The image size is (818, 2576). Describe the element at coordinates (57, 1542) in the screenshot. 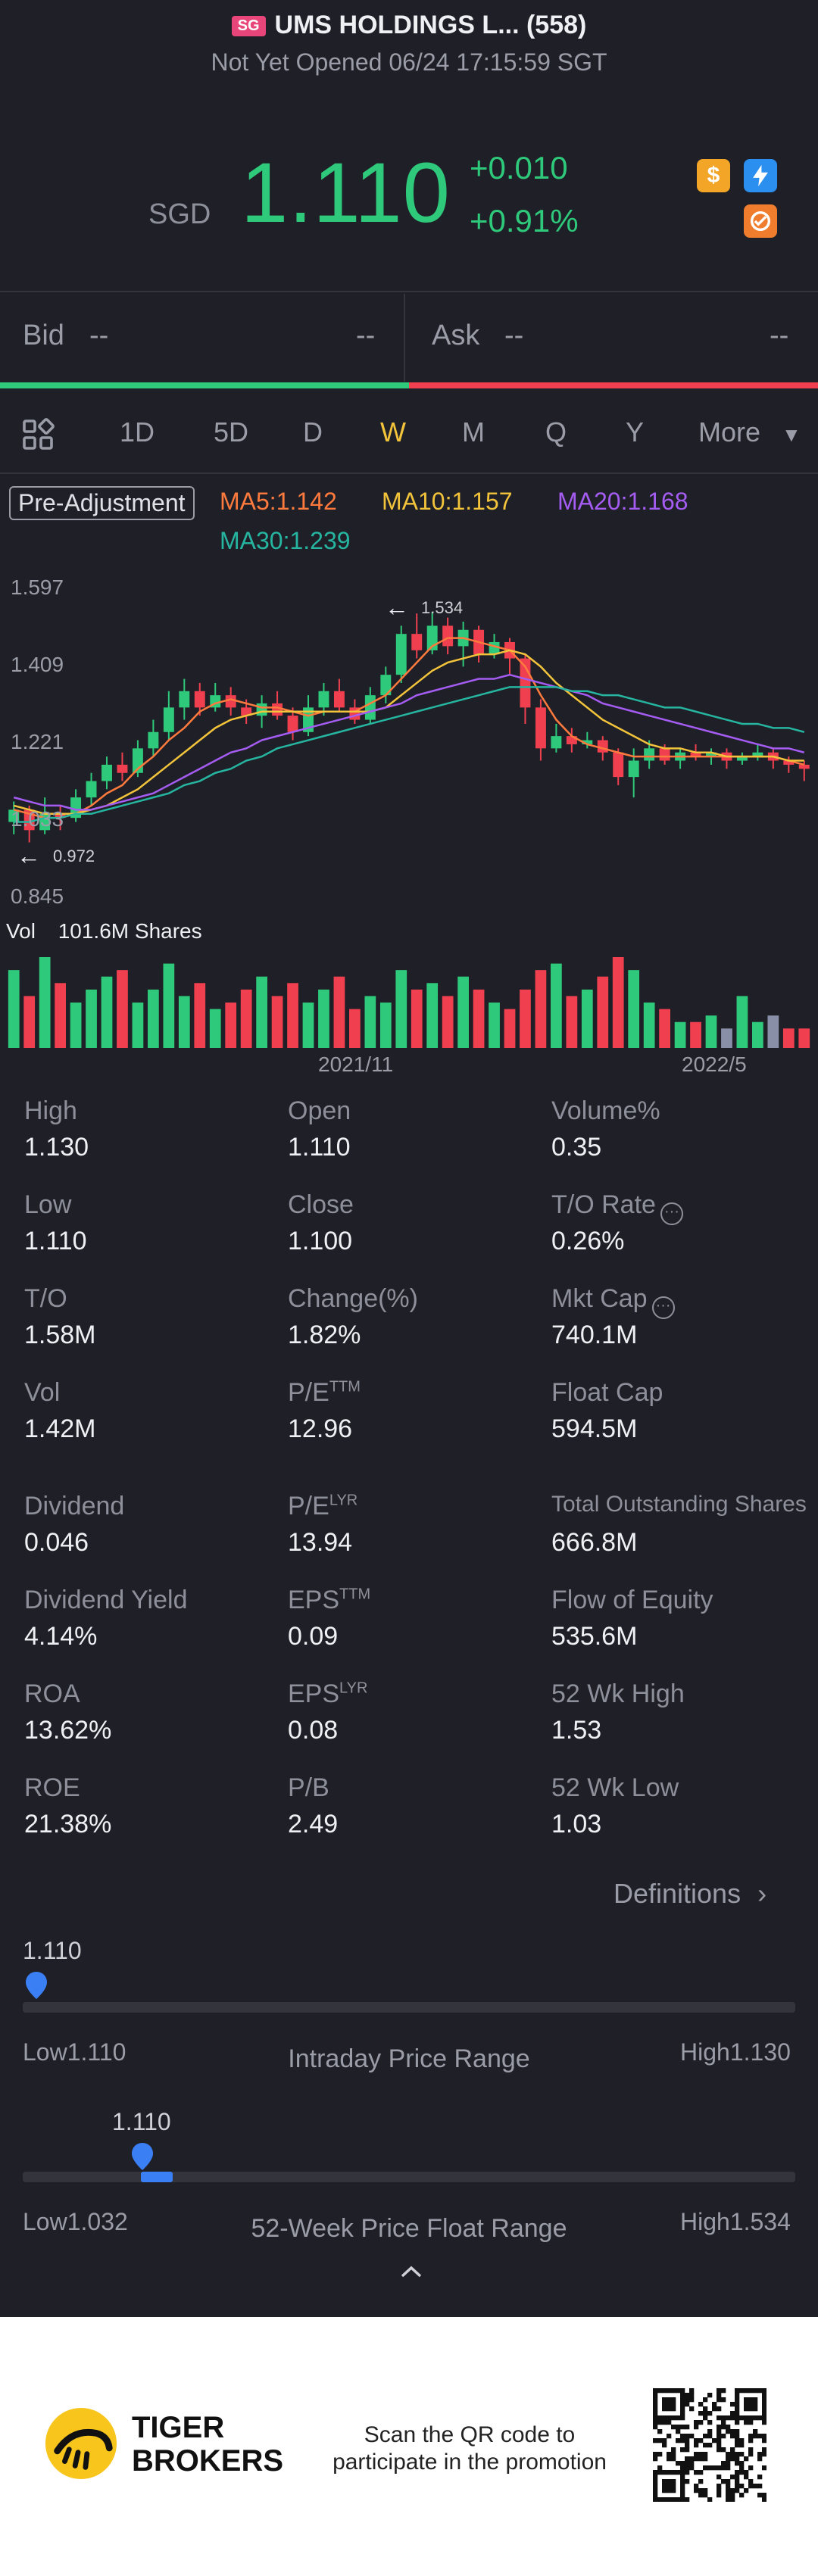

I see `stat-value: 0.046` at that location.